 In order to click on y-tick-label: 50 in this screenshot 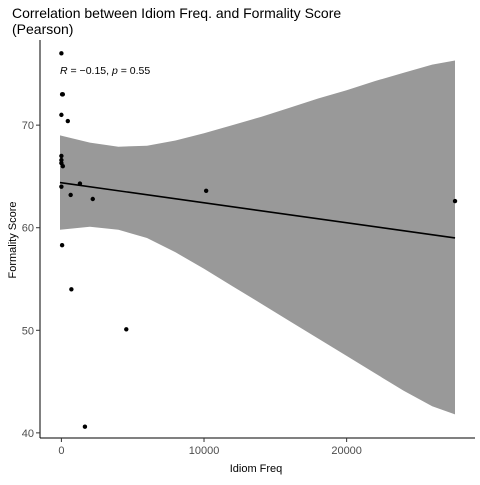, I will do `click(28, 331)`.